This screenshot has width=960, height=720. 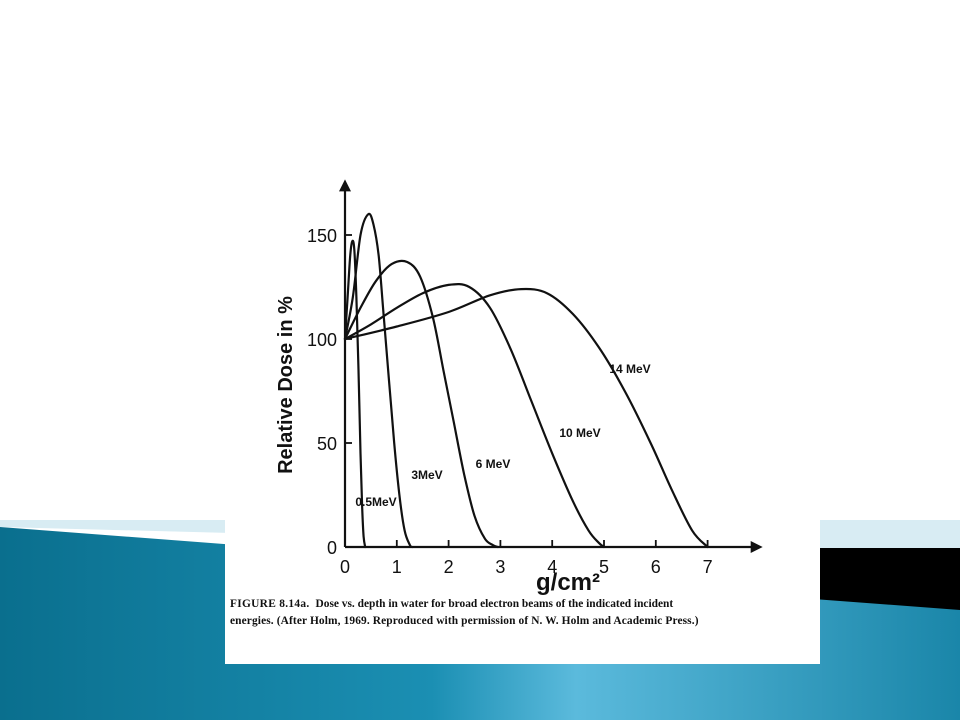 I want to click on y-tick-label: 0, so click(x=332, y=548).